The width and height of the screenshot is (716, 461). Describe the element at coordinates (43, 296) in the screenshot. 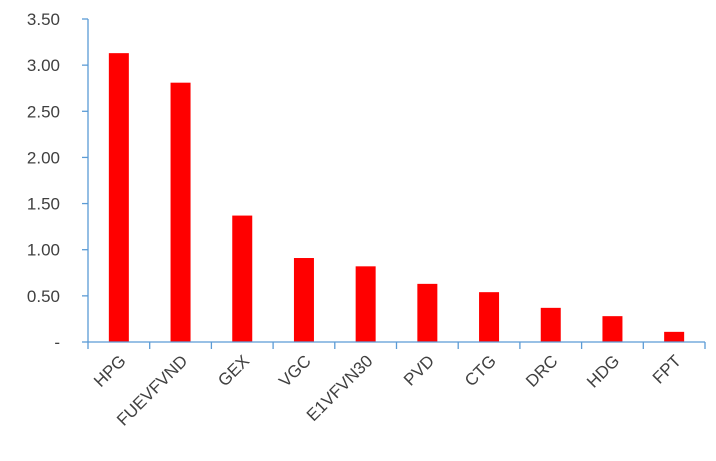

I see `y-tick-label: 0.50` at that location.